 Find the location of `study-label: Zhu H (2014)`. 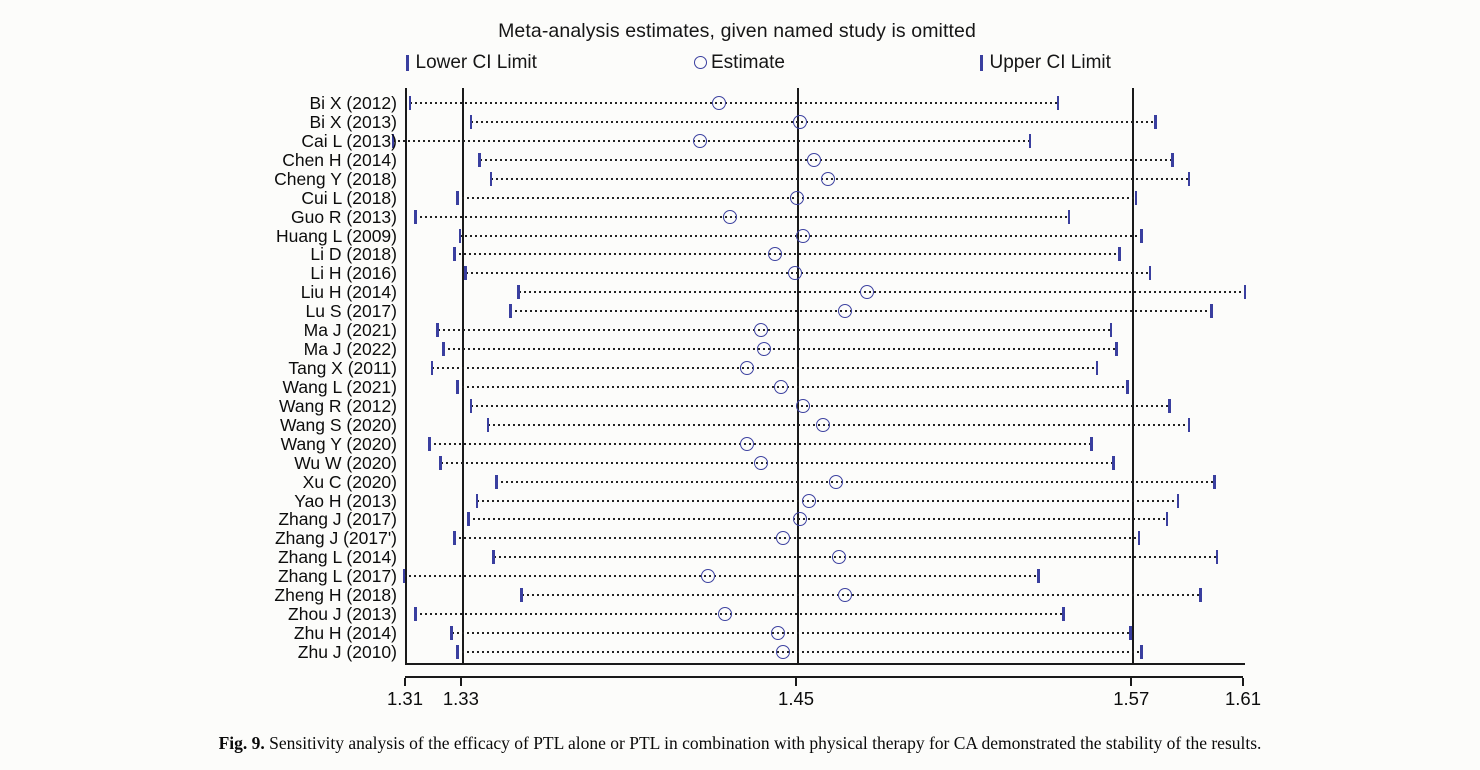

study-label: Zhu H (2014) is located at coordinates (345, 633).